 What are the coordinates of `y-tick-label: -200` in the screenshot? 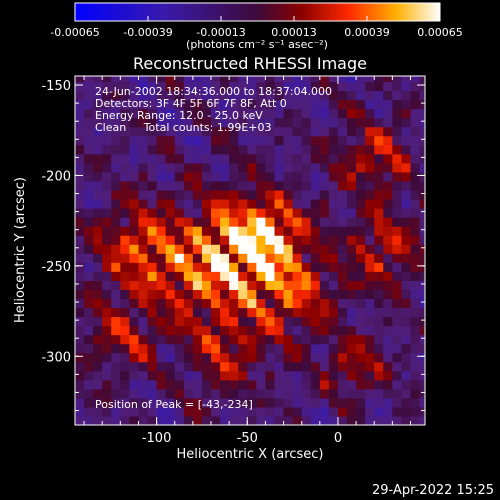 It's located at (56, 176).